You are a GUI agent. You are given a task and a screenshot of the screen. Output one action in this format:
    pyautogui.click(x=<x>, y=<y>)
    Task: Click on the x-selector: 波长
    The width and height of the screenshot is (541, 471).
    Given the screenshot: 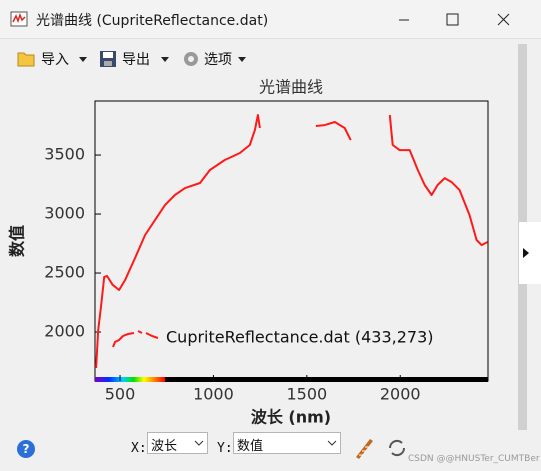 What is the action you would take?
    pyautogui.click(x=177, y=443)
    